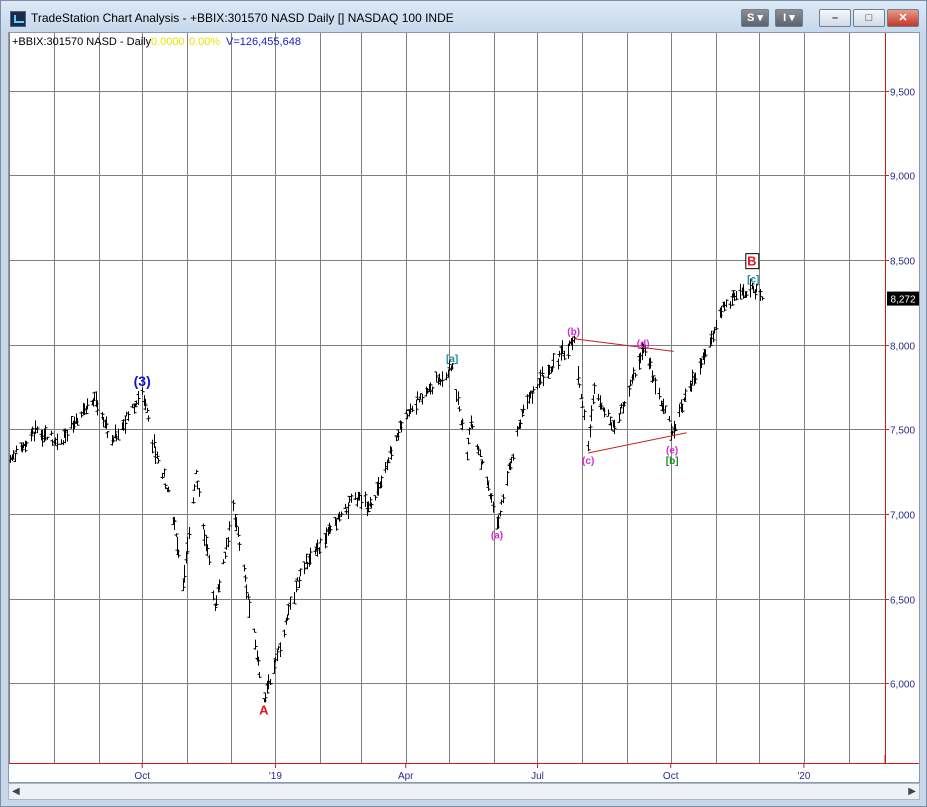 The height and width of the screenshot is (807, 927). Describe the element at coordinates (16, 791) in the screenshot. I see `scroll-left-icon: ◀` at that location.